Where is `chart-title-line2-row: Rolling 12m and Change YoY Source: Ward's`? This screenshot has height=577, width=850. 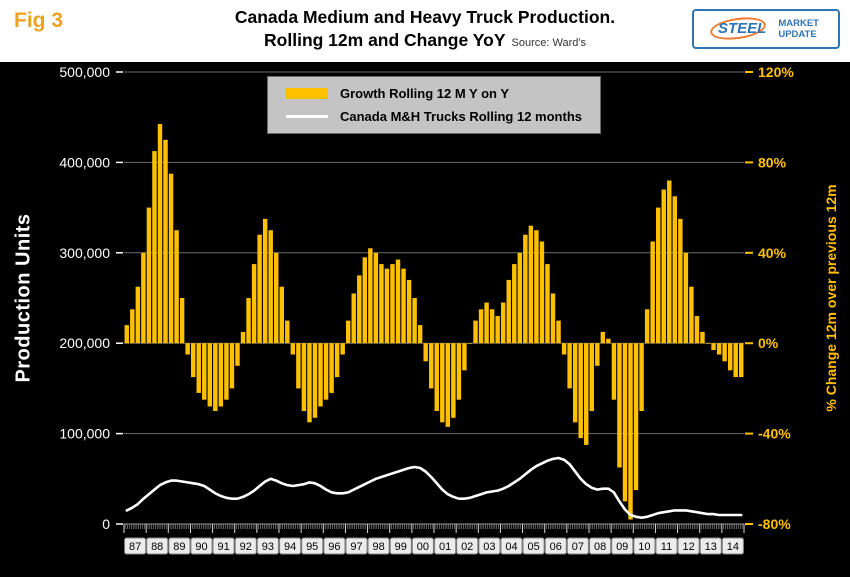
chart-title-line2-row: Rolling 12m and Change YoY Source: Ward's is located at coordinates (425, 40).